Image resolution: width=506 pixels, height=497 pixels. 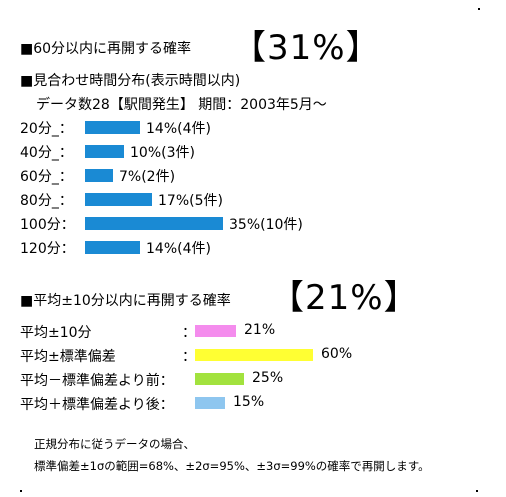 What do you see at coordinates (178, 249) in the screenshot?
I see `bar-value-120: 14%(4件)` at bounding box center [178, 249].